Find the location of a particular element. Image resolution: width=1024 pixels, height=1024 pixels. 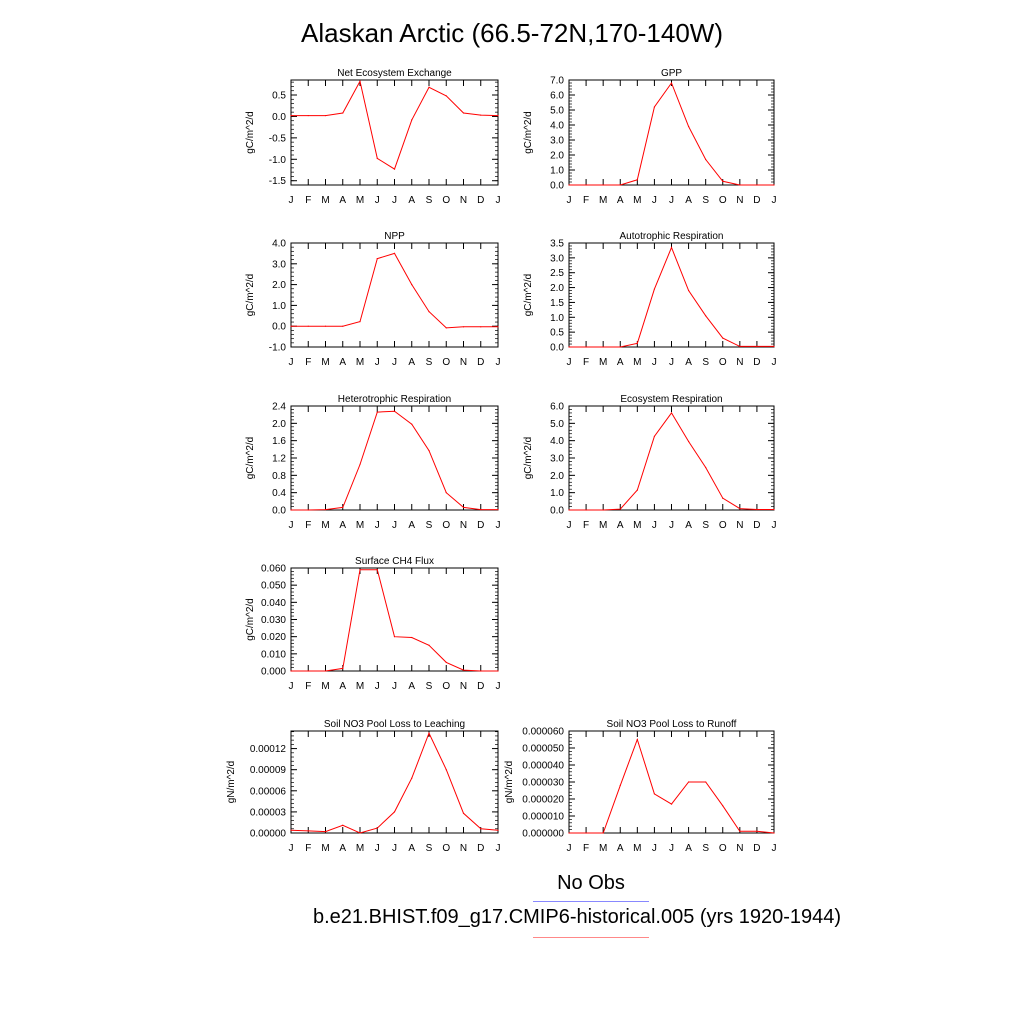

y-tick-label: 0.000020 is located at coordinates (543, 800).